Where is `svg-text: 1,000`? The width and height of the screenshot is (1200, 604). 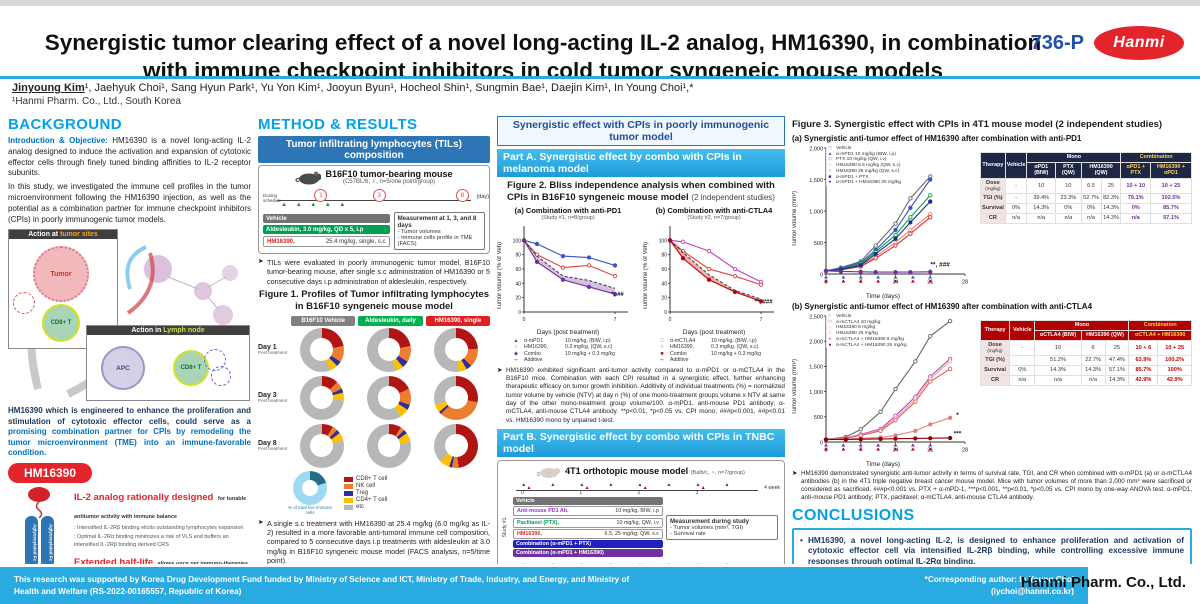
svg-text: 1,000 is located at coordinates (816, 212).